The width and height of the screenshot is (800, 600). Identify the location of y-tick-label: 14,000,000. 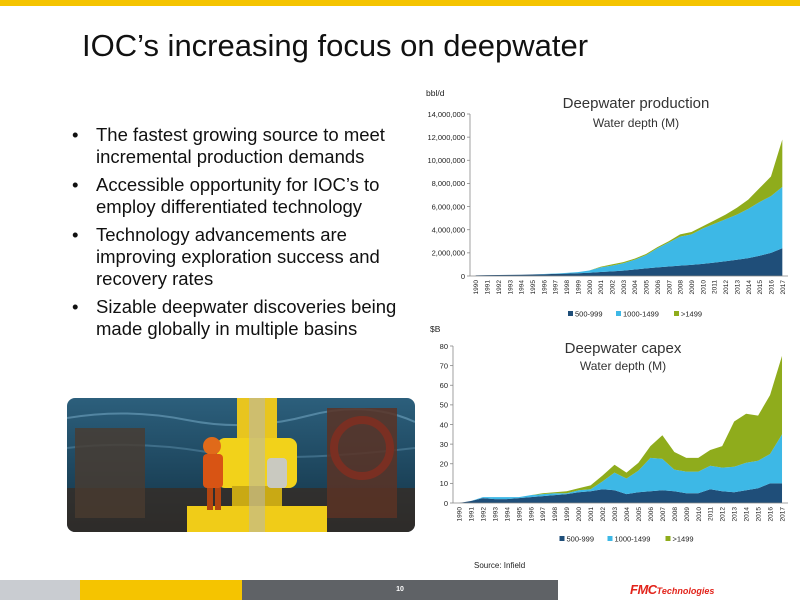
(446, 114).